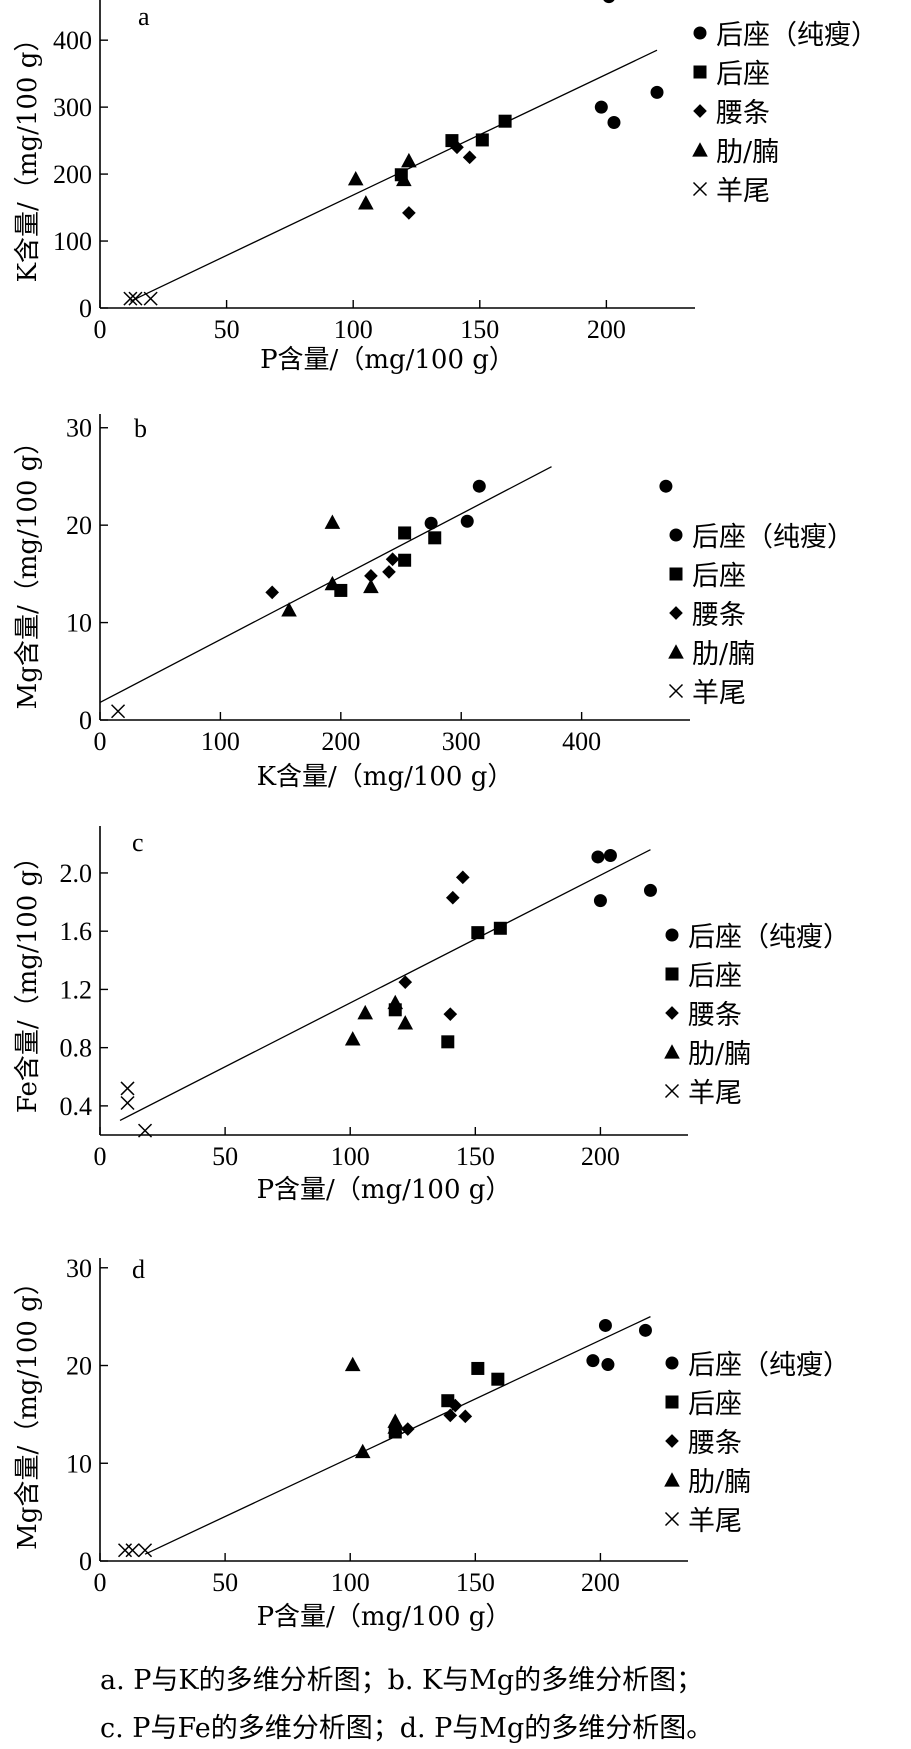  I want to click on caption-line-1: a. P与K的多维分析图；b. K与Mg的多维分析图；, so click(402, 1680).